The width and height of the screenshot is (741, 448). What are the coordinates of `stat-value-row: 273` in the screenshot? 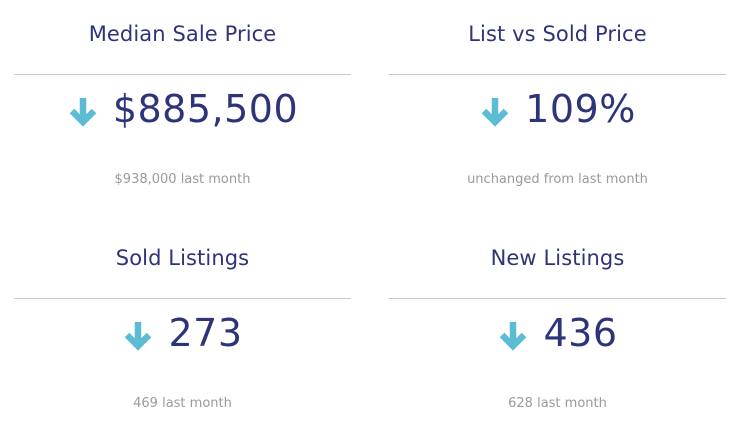 It's located at (182, 333).